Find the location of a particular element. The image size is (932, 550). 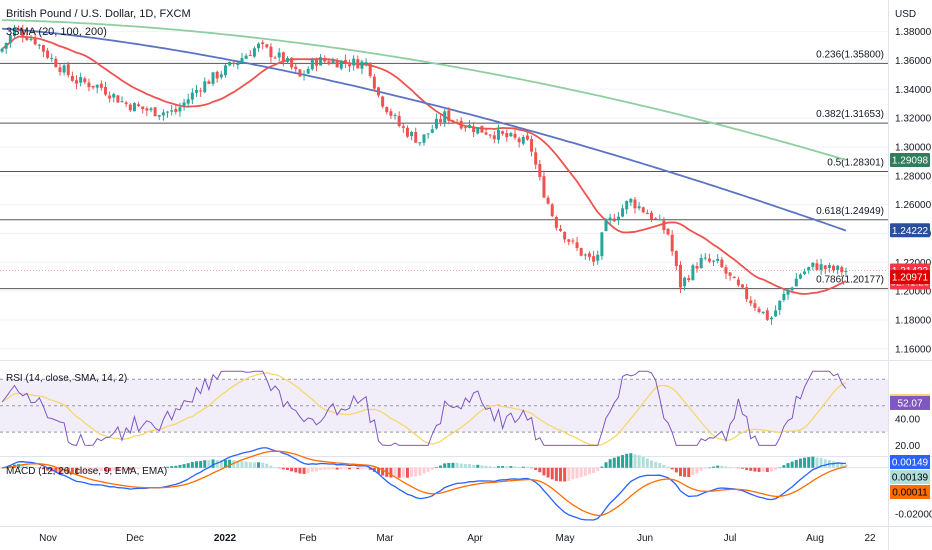

time-axis: Nov Dec 2022 Feb Mar Apr May Jun Jul Aug 22 is located at coordinates (457, 538).